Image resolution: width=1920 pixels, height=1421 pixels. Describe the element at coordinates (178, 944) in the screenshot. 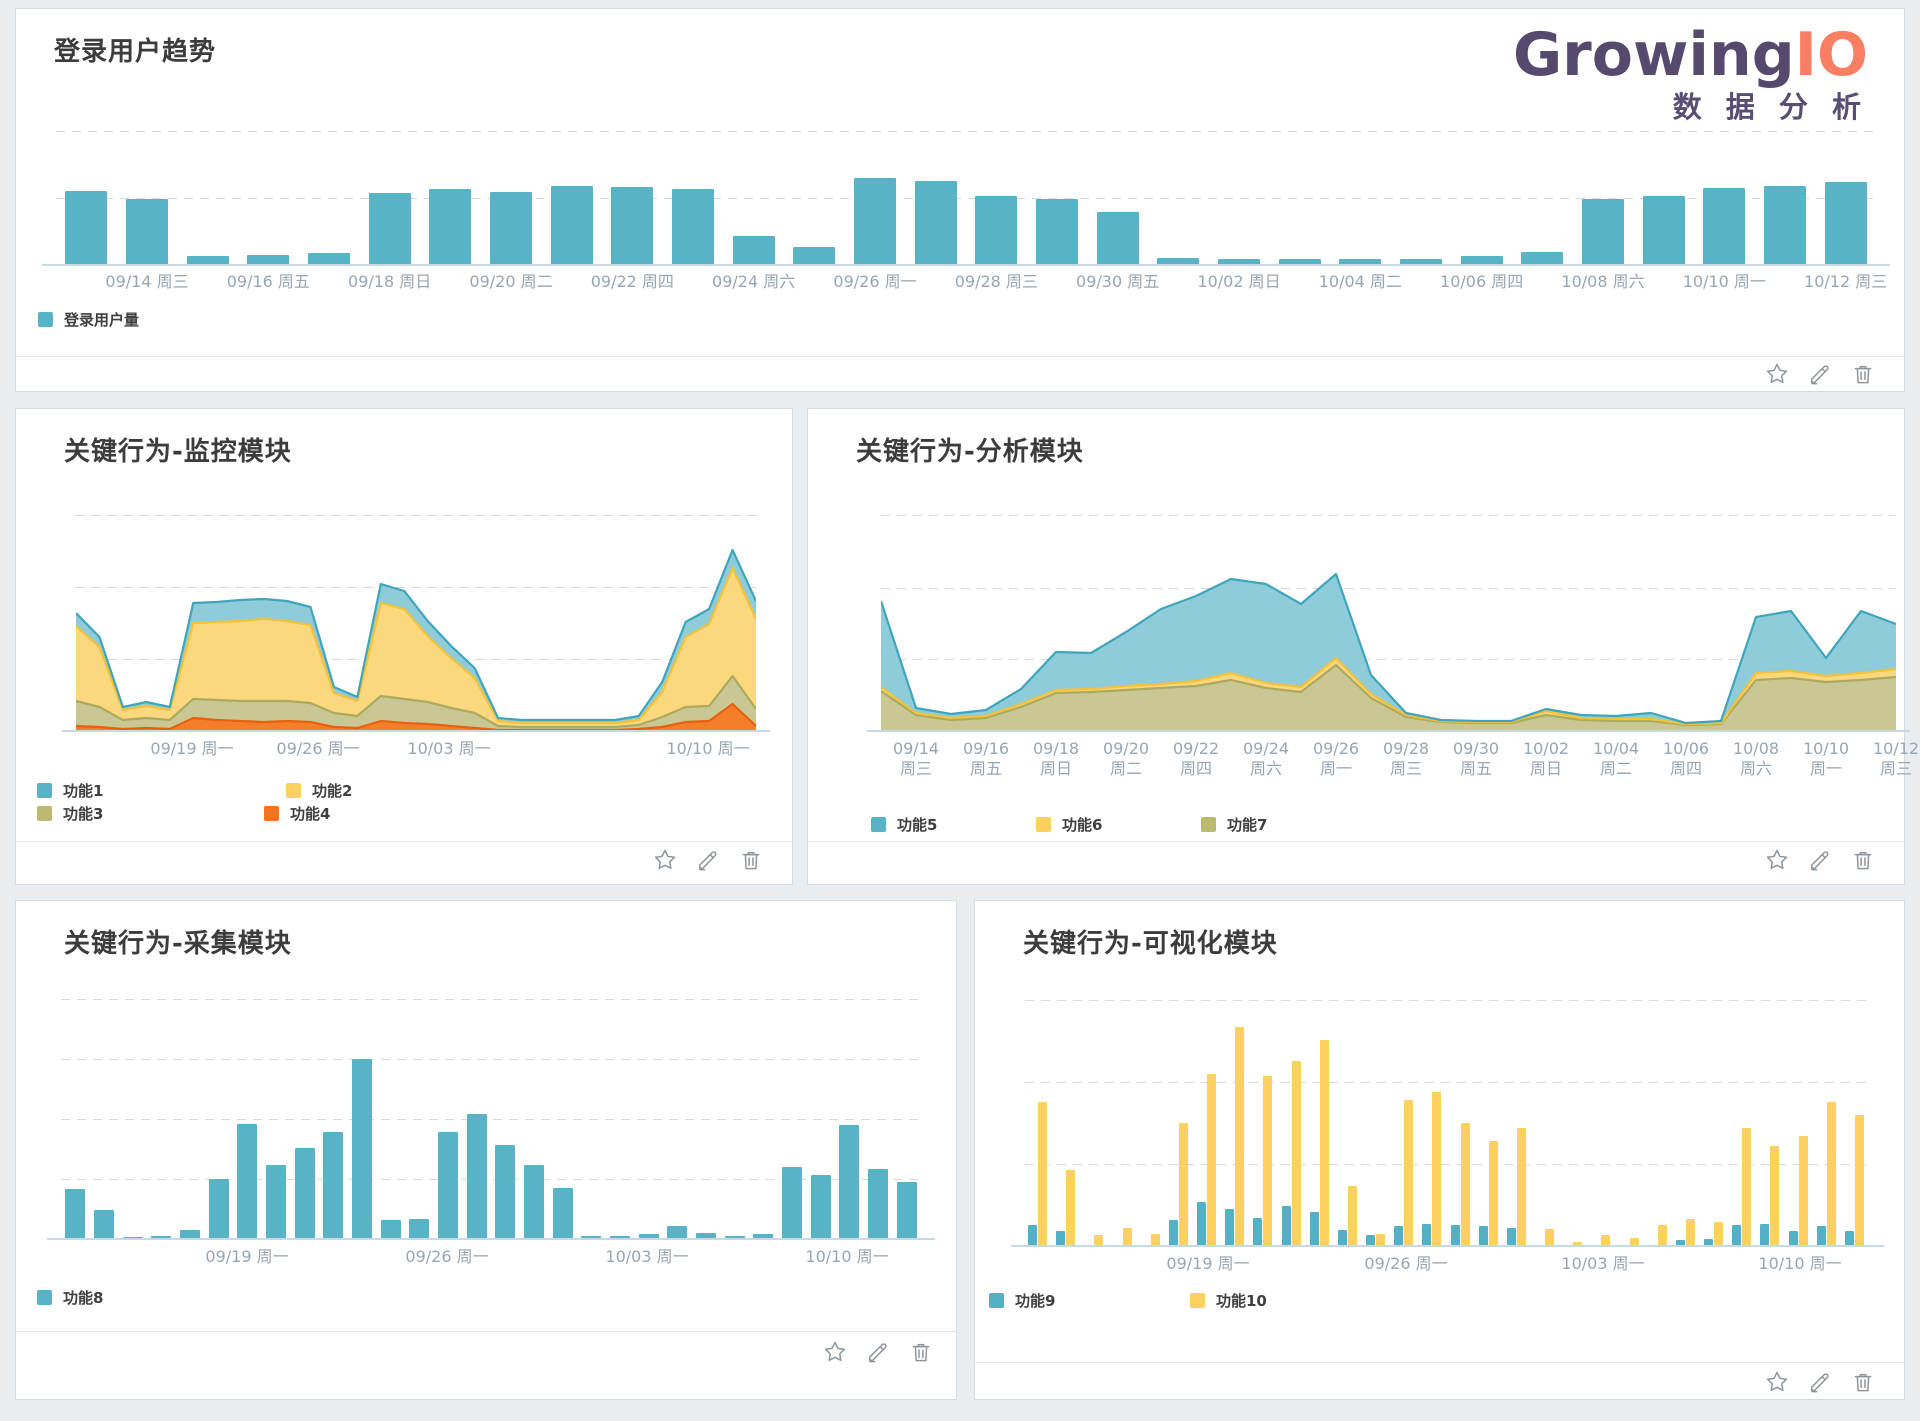

I see `panel-title: 关键行为-采集模块` at that location.